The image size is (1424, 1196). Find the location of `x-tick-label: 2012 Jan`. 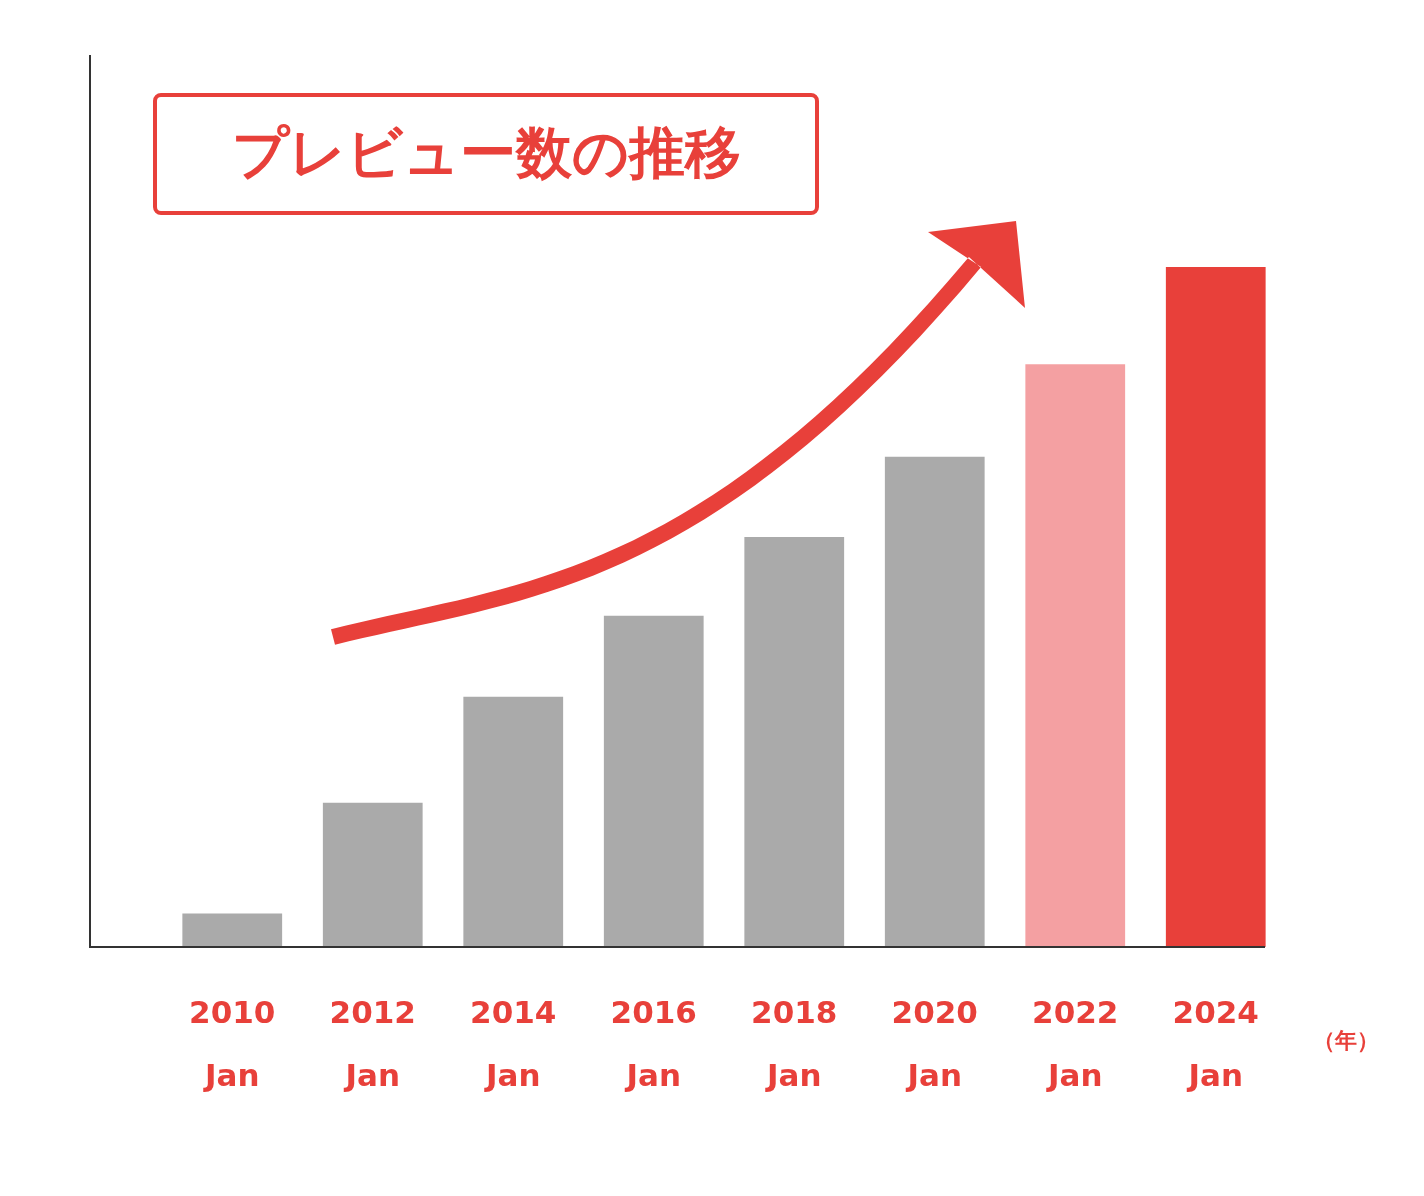

x-tick-label: 2012 Jan is located at coordinates (372, 1043).